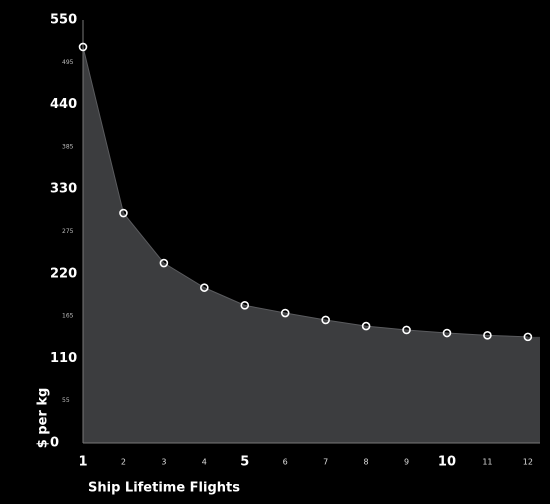  I want to click on x-tick-label: 11, so click(487, 462).